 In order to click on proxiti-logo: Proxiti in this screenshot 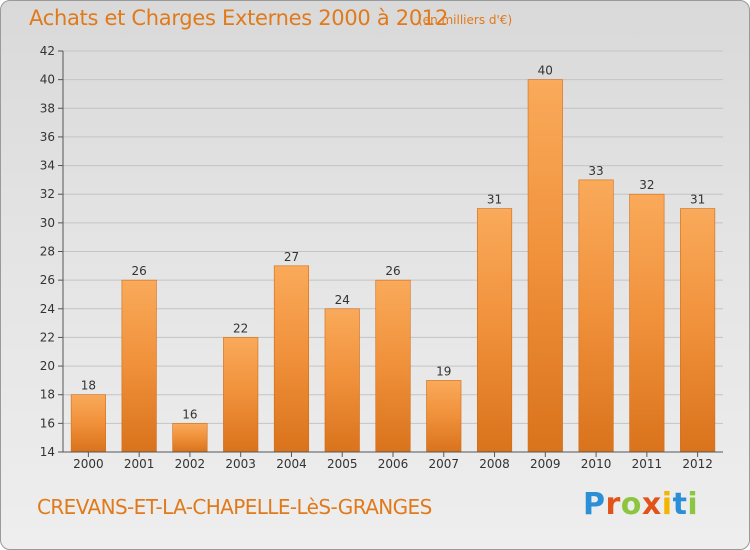, I will do `click(640, 504)`.